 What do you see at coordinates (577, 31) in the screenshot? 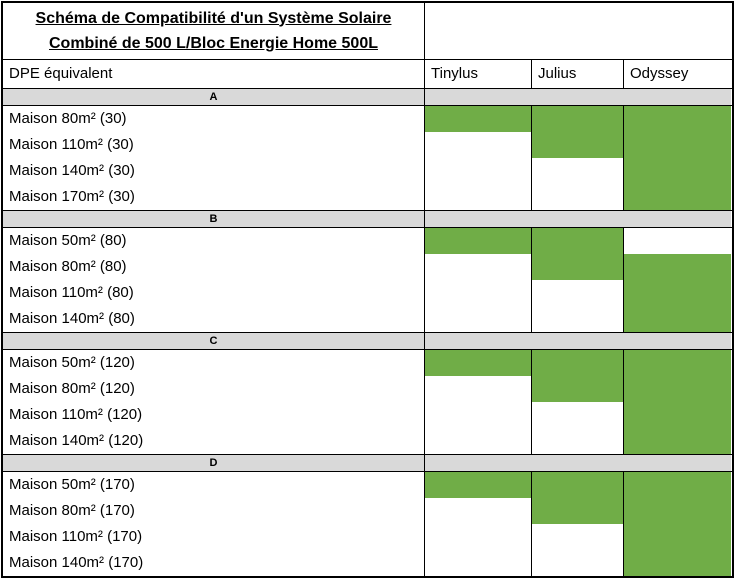
I see `title-spacer-cell` at bounding box center [577, 31].